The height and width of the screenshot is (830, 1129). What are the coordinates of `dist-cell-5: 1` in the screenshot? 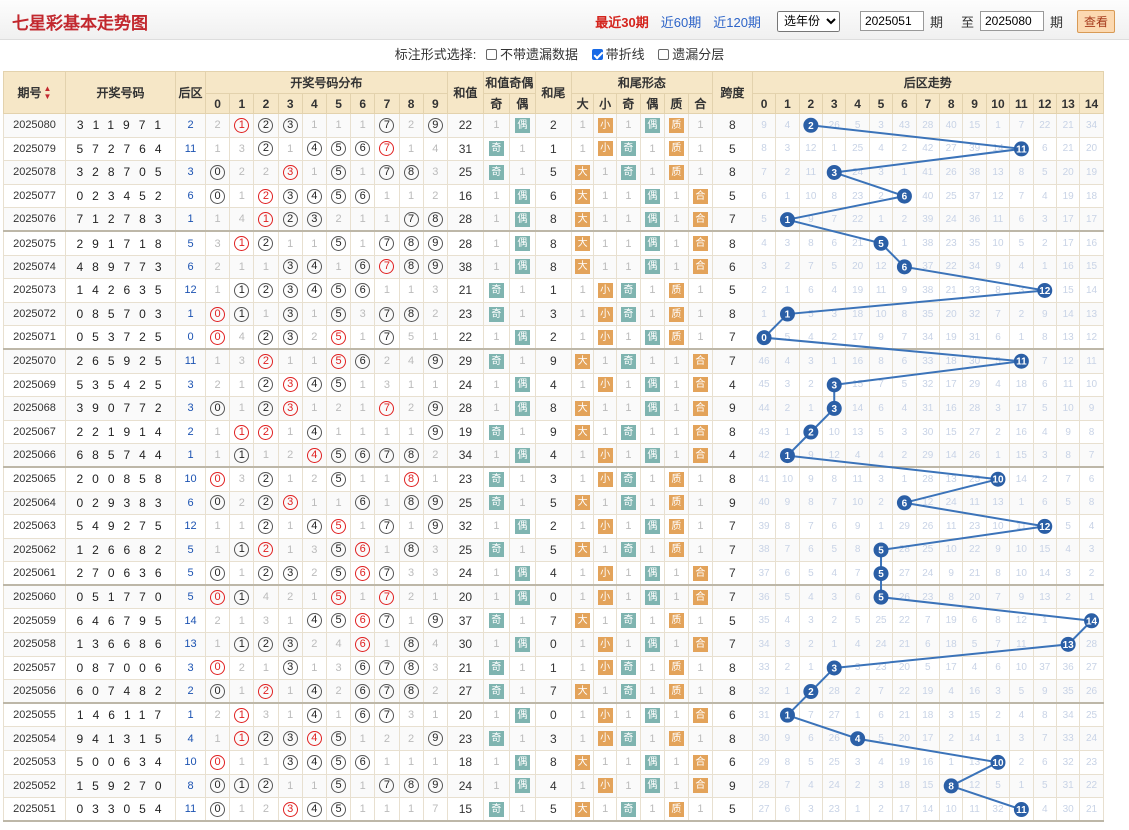 It's located at (338, 125).